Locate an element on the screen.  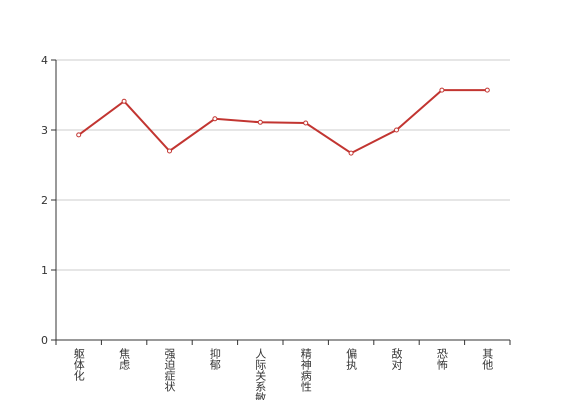
y-tick-label: 0 is located at coordinates (44, 340).